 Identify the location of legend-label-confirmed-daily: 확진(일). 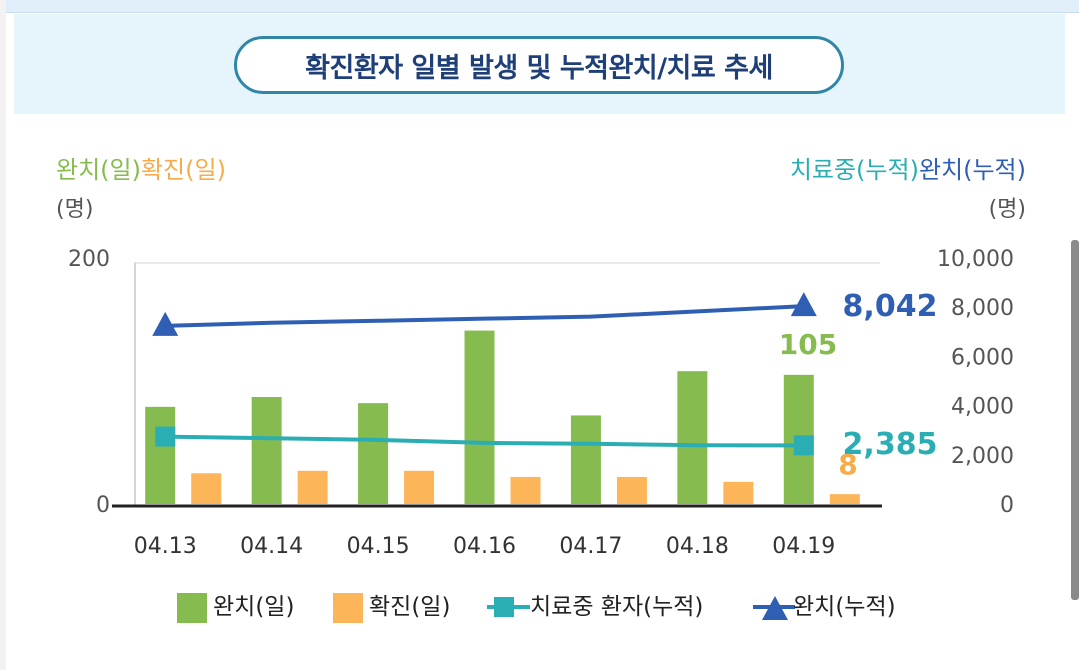
(409, 607).